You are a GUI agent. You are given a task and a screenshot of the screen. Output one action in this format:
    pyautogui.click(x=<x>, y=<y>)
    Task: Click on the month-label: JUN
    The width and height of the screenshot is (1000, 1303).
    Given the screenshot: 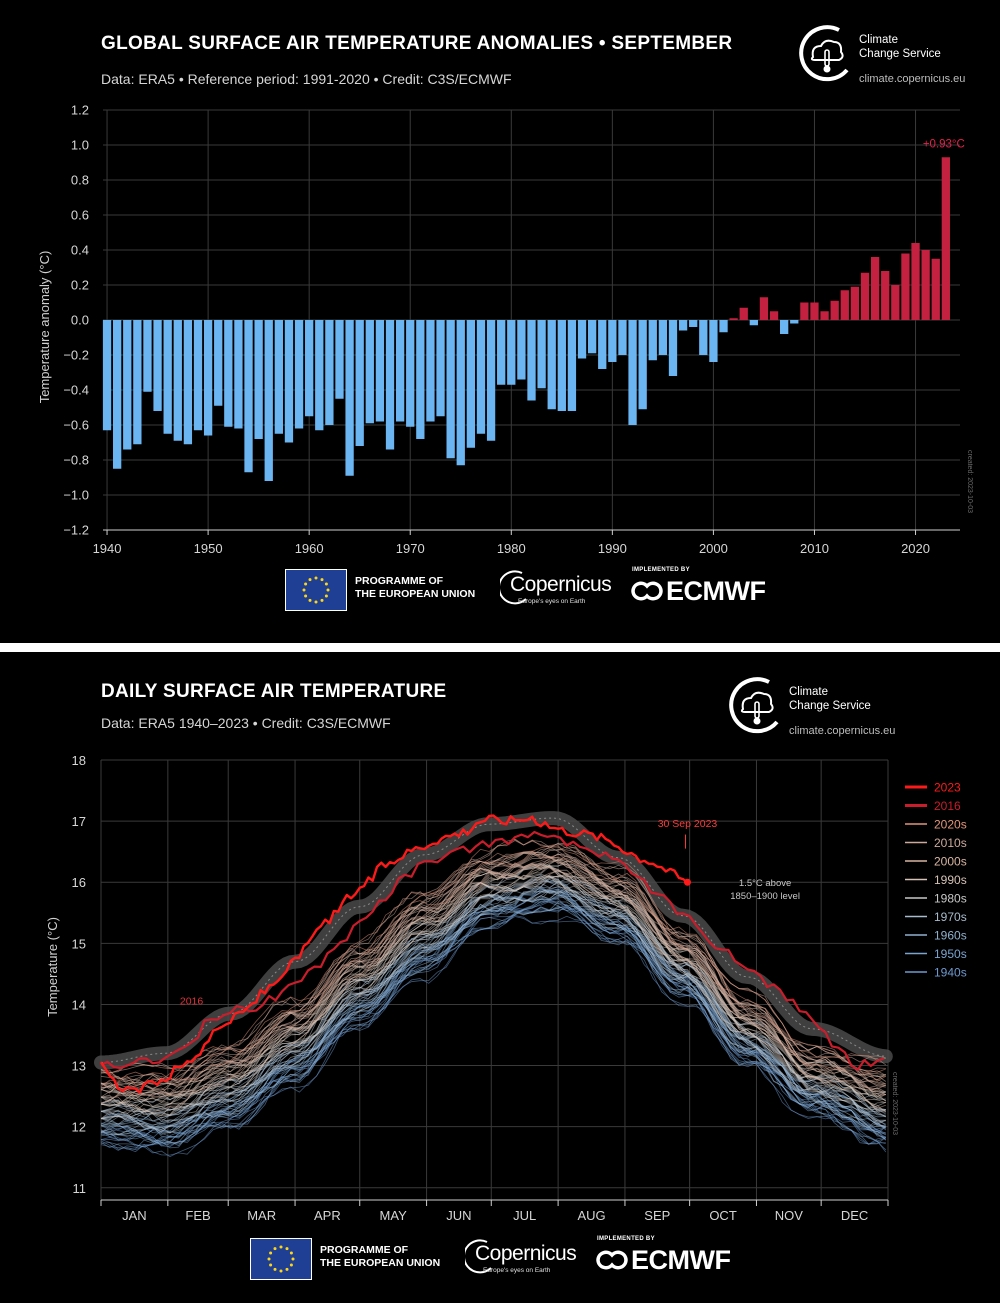 What is the action you would take?
    pyautogui.click(x=458, y=1215)
    